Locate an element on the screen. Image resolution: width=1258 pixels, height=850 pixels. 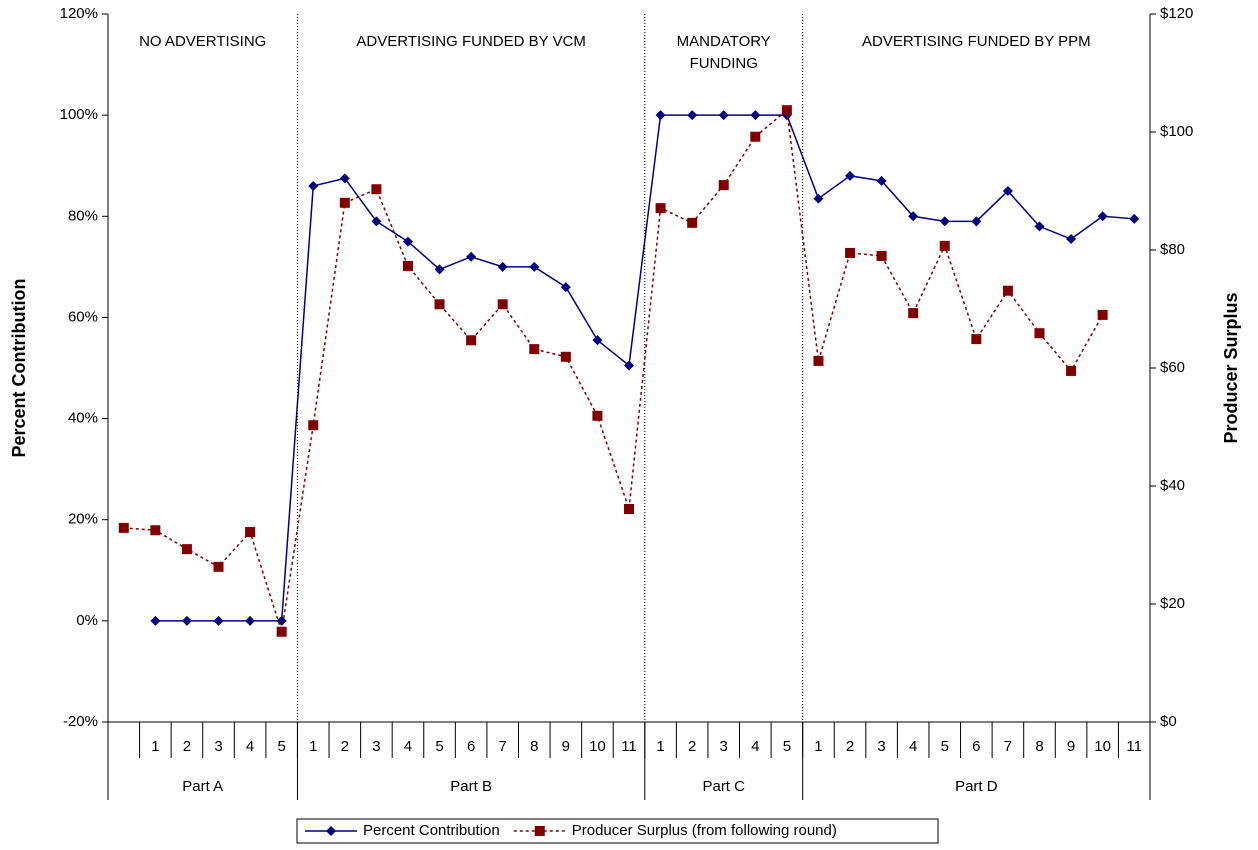
group-label: Part A is located at coordinates (202, 786).